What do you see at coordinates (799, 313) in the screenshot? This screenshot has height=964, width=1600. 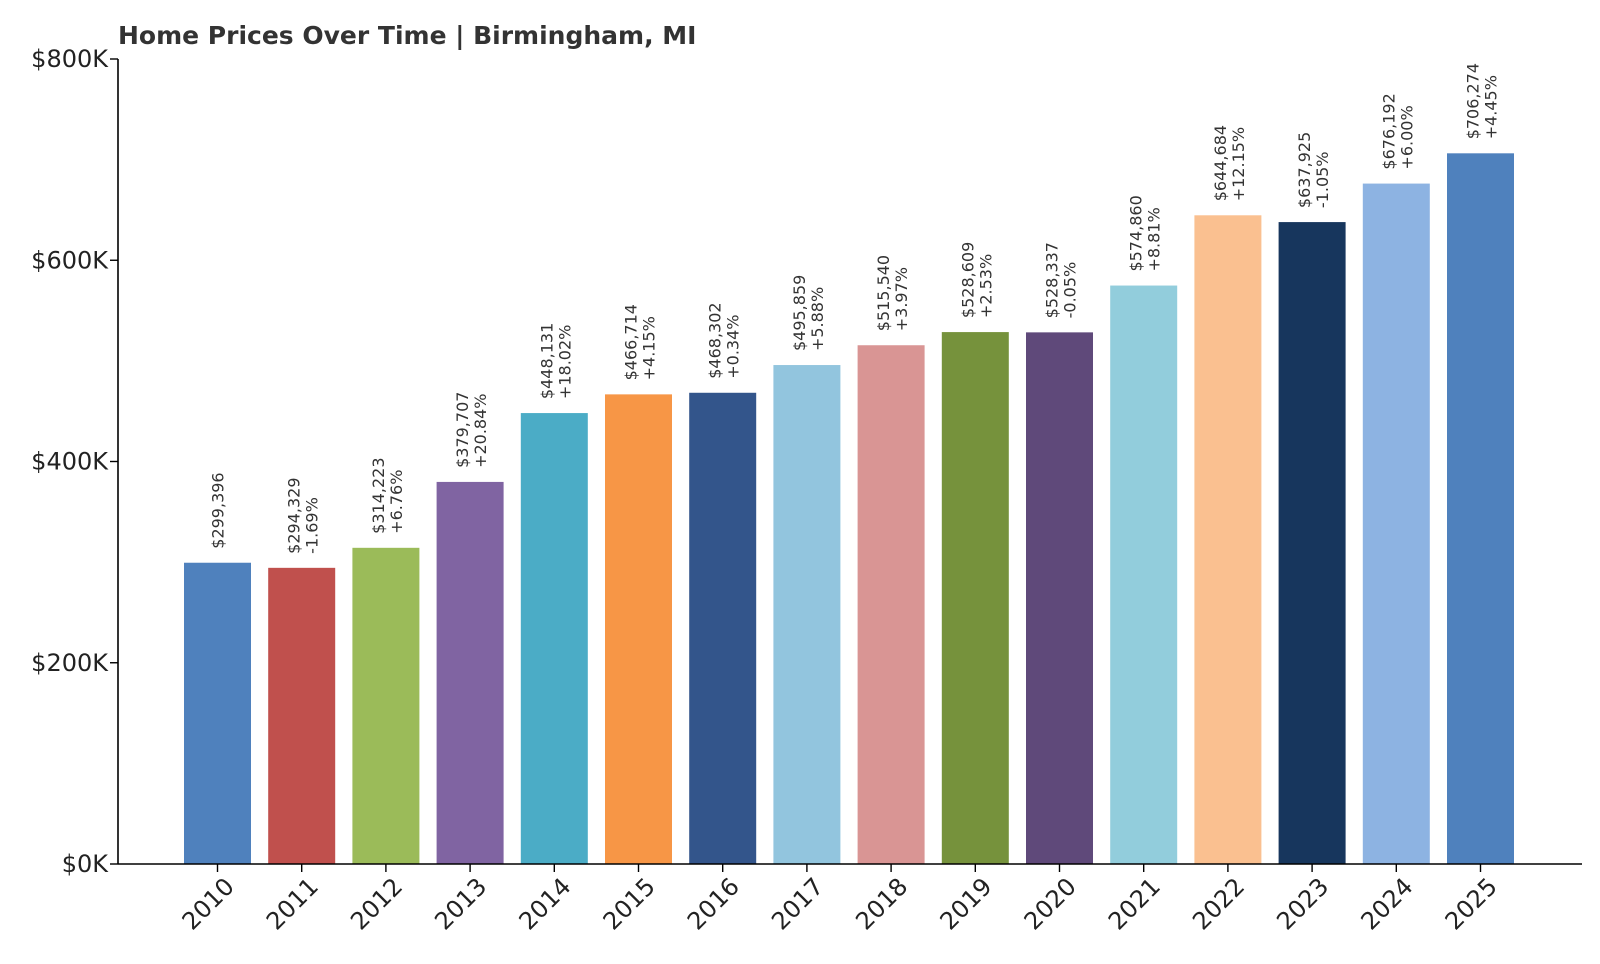 I see `value-label-2017: $495,859` at bounding box center [799, 313].